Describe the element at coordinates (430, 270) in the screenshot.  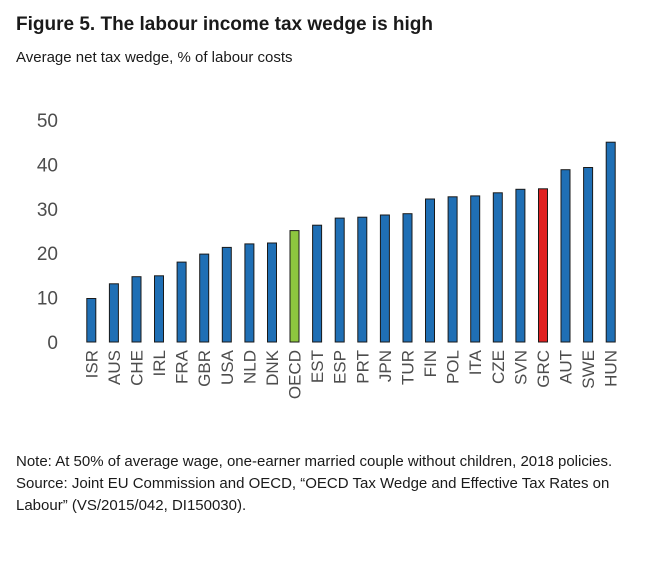
I see `bar-fin` at that location.